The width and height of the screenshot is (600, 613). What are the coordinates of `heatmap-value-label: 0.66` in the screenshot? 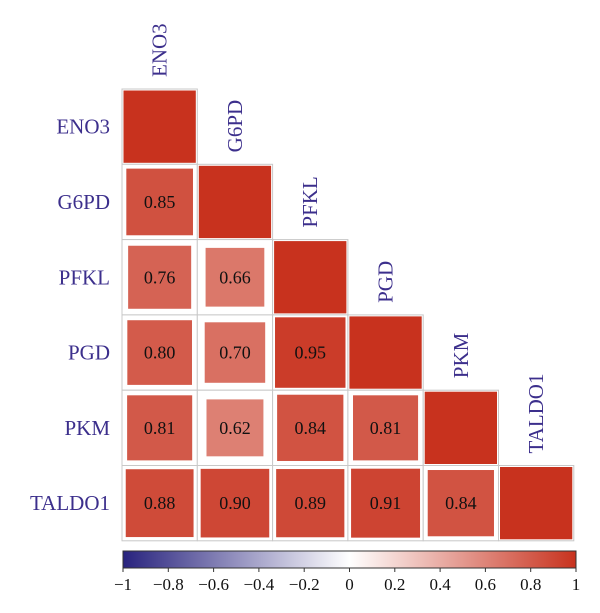 It's located at (235, 277).